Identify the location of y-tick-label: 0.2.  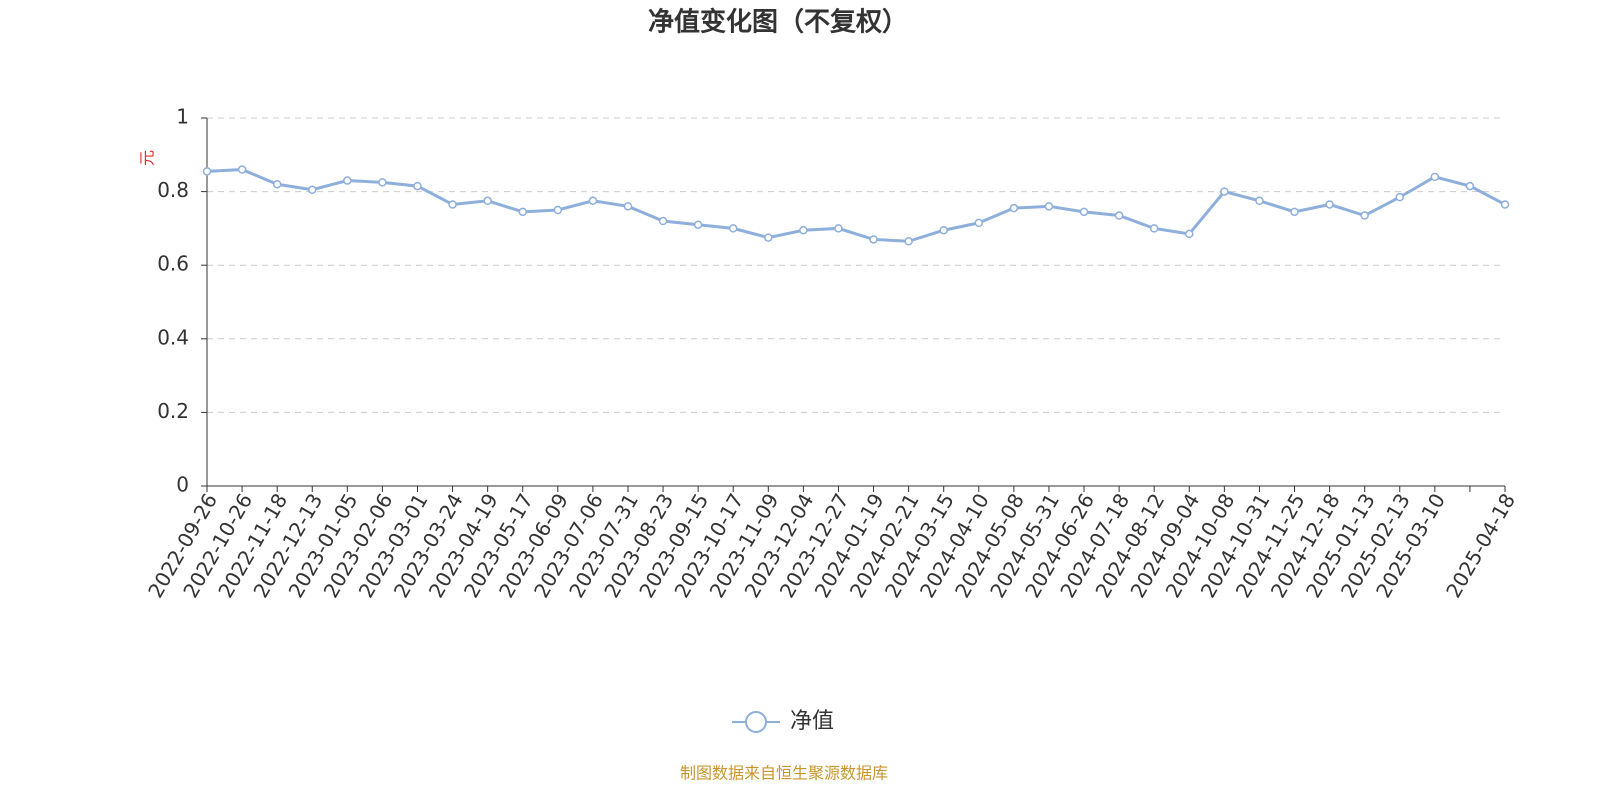
(173, 411).